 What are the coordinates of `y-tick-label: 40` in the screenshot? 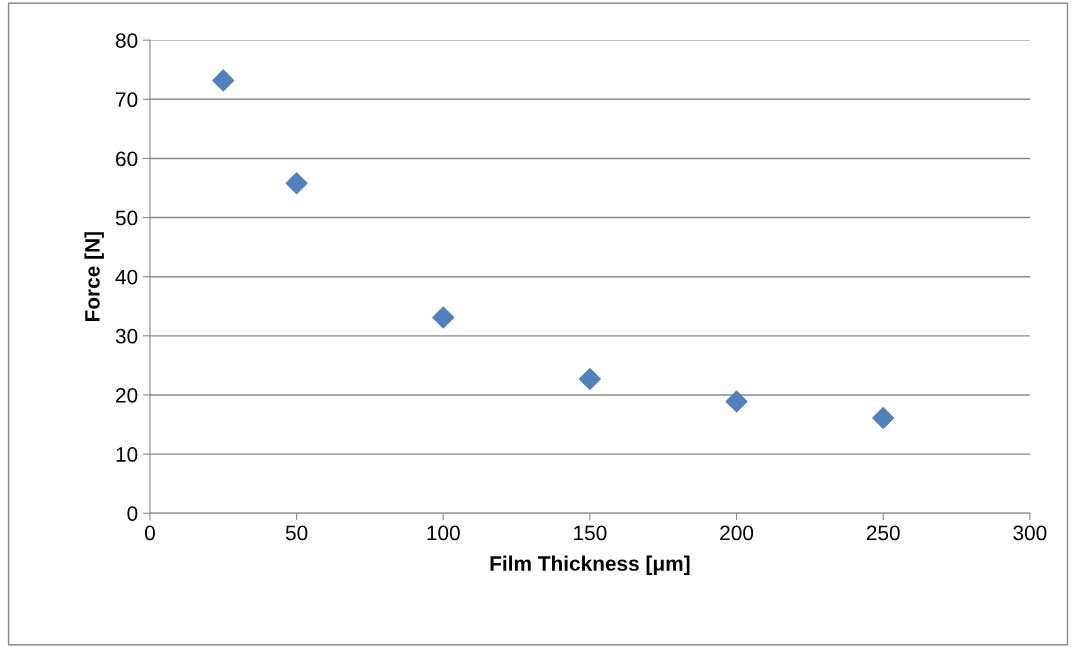 It's located at (126, 277).